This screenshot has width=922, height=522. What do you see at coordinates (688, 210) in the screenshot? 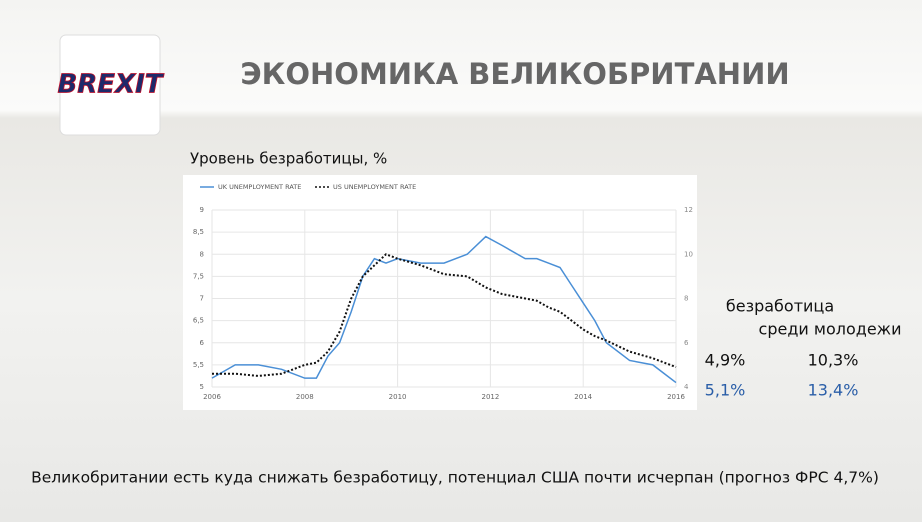
I see `y2-tick-label: 12` at bounding box center [688, 210].